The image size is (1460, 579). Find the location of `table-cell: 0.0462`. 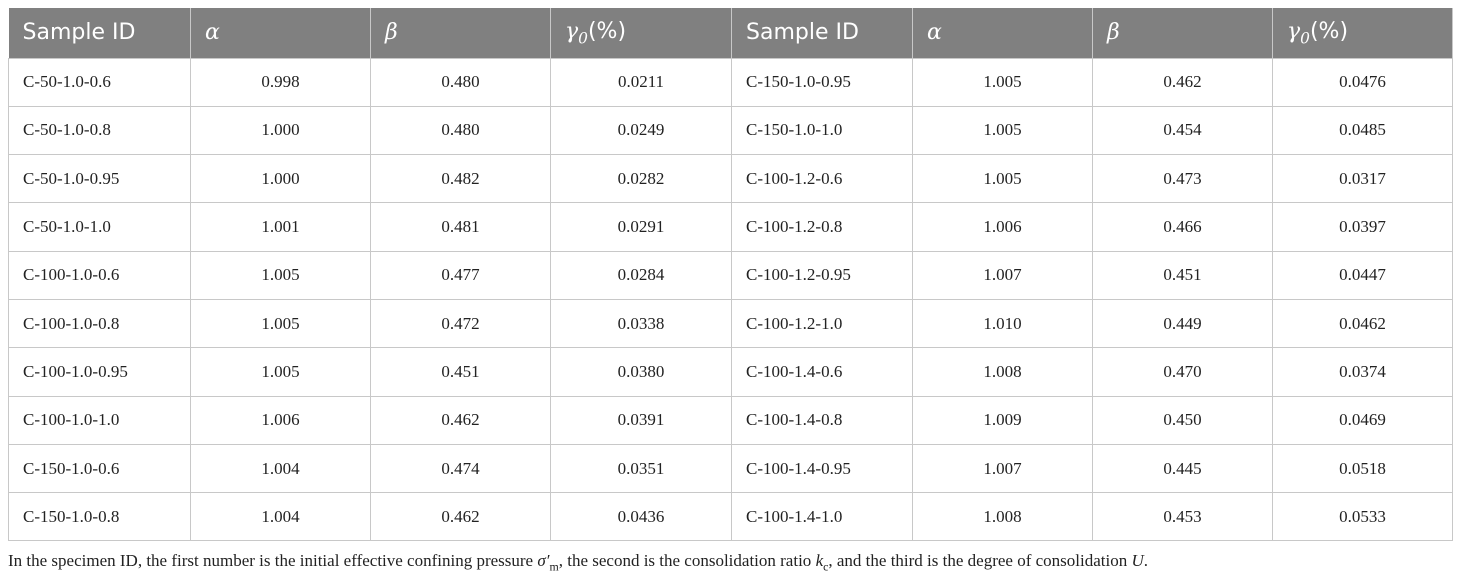

table-cell: 0.0462 is located at coordinates (1362, 323).